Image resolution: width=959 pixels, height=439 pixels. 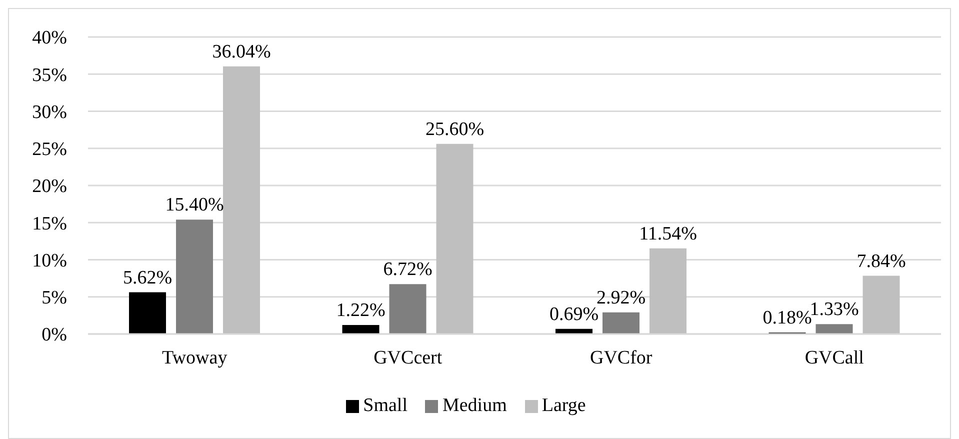 What do you see at coordinates (454, 129) in the screenshot?
I see `data-label: 25.60%` at bounding box center [454, 129].